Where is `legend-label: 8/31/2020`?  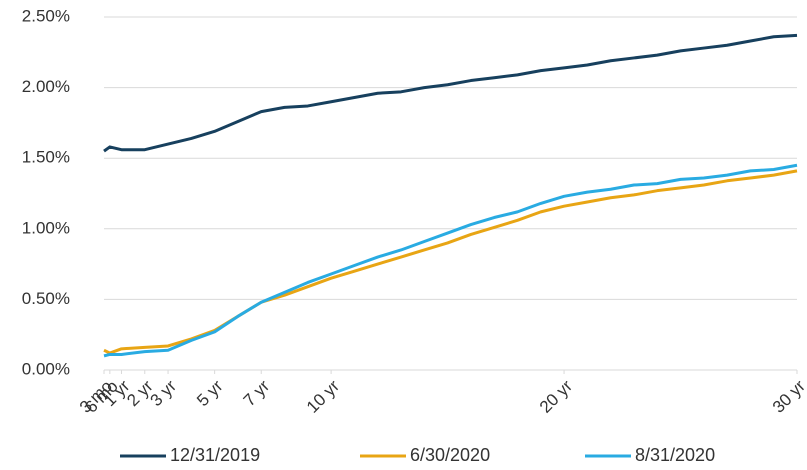
legend-label: 8/31/2020 is located at coordinates (675, 455).